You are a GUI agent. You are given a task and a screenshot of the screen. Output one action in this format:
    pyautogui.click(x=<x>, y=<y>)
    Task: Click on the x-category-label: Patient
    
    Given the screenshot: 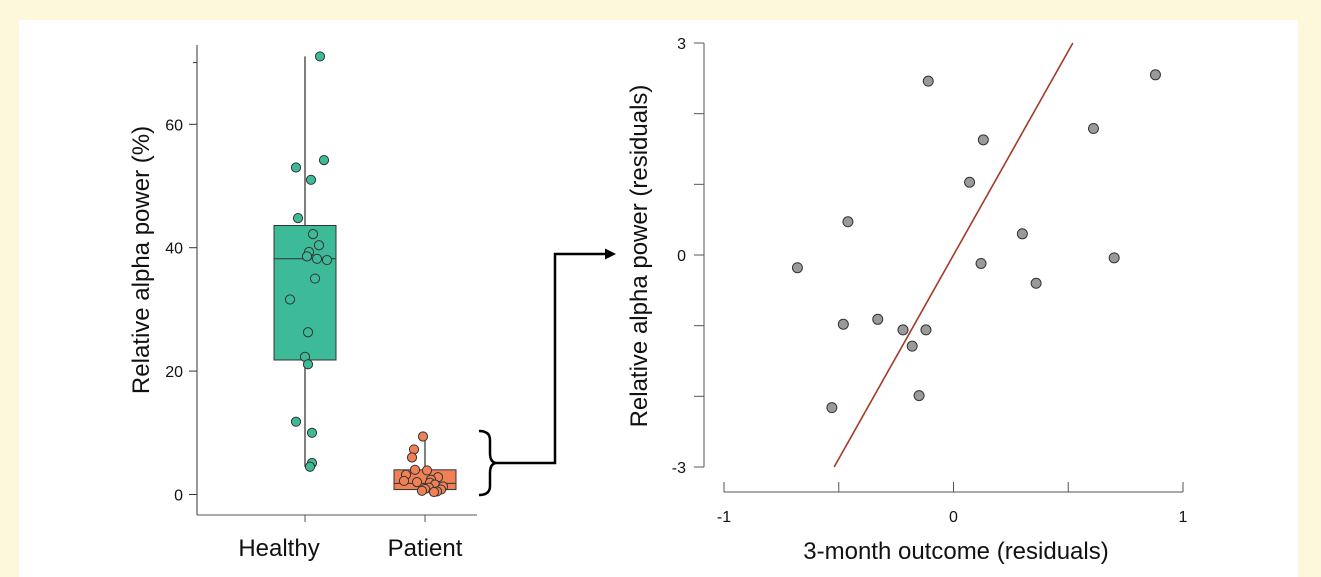 What is the action you would take?
    pyautogui.click(x=425, y=548)
    